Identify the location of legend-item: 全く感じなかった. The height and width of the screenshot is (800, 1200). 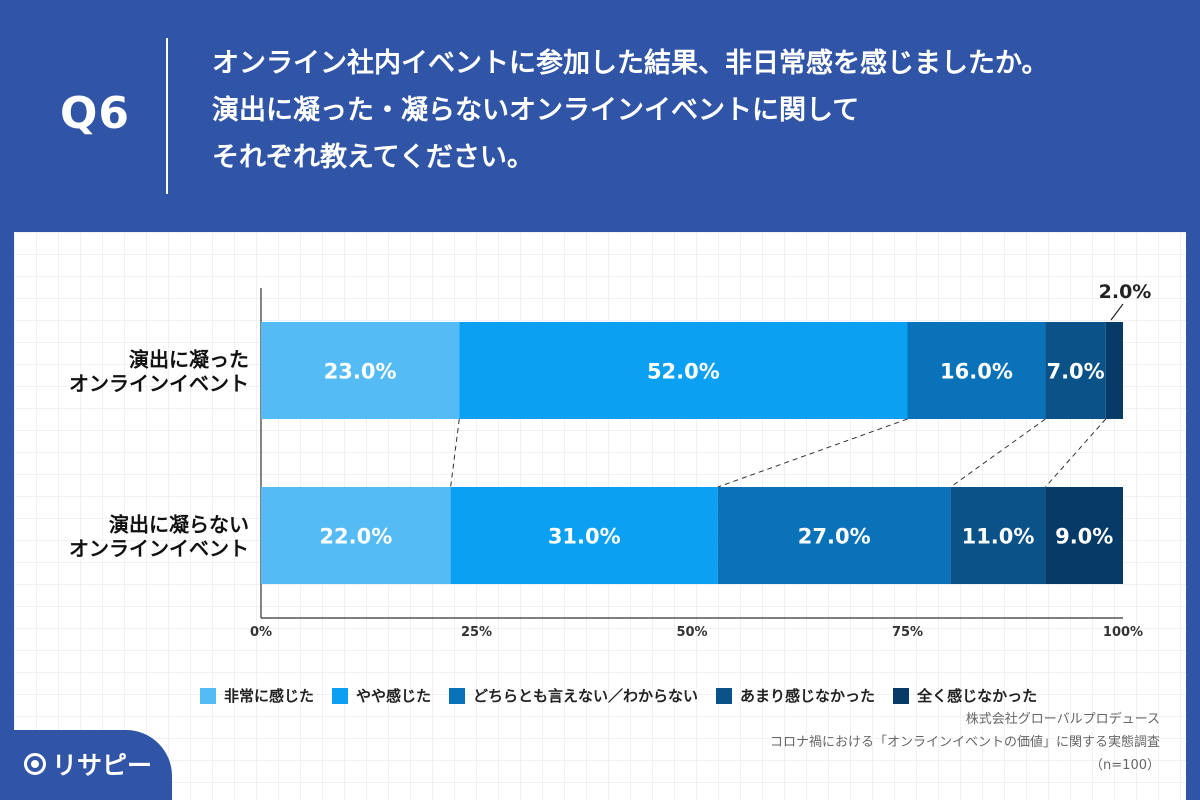
(965, 695).